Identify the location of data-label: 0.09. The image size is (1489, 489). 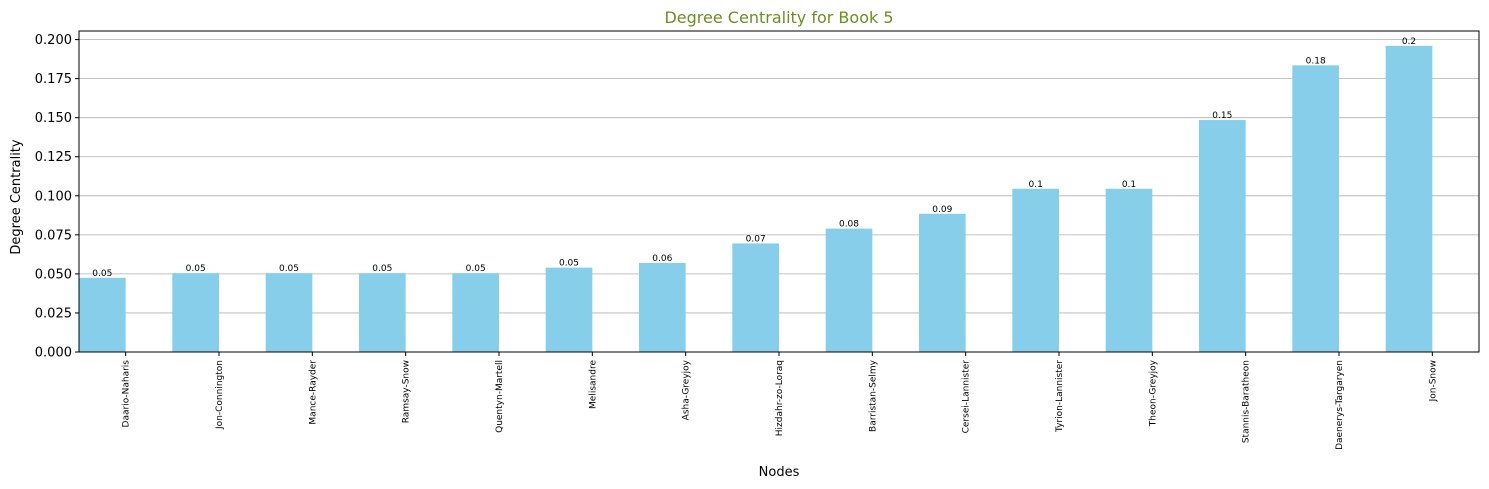
(942, 210).